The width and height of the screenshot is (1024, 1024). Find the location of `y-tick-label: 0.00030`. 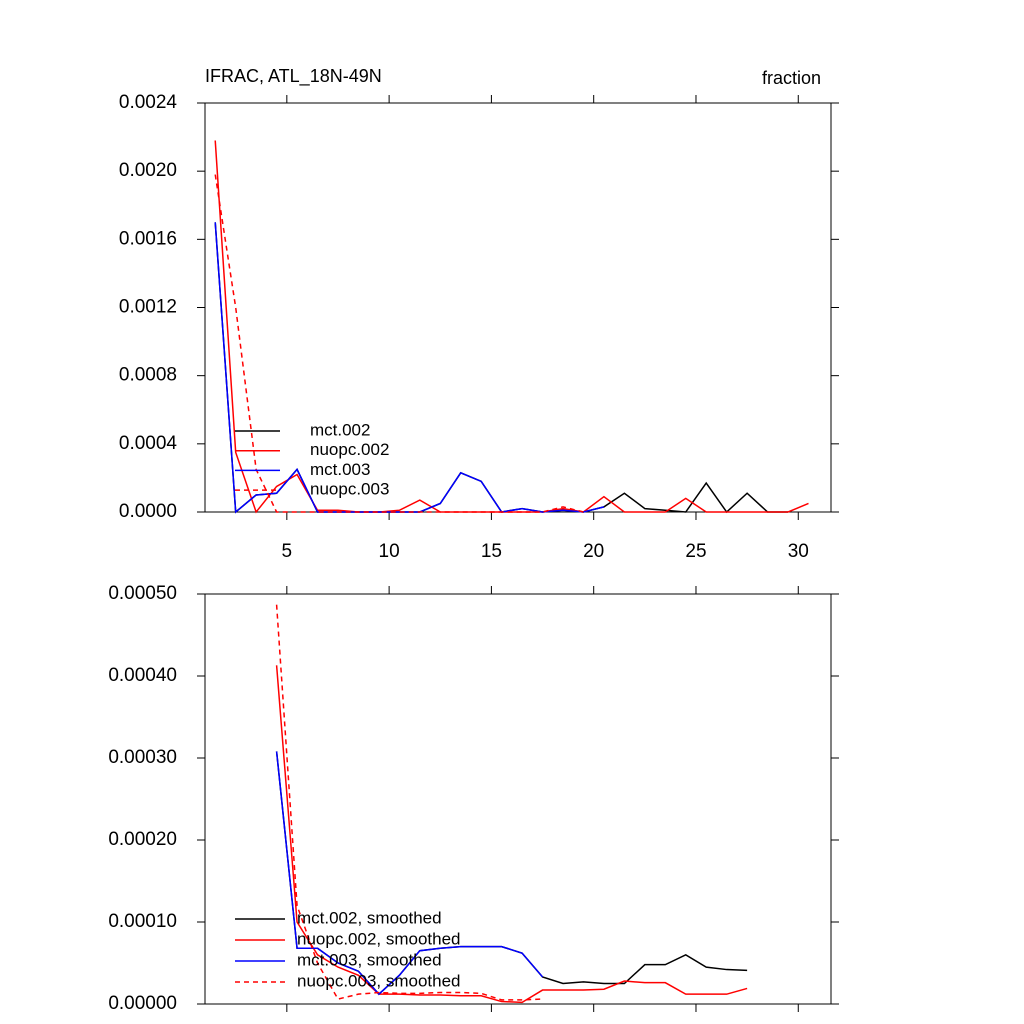

y-tick-label: 0.00030 is located at coordinates (142, 757).